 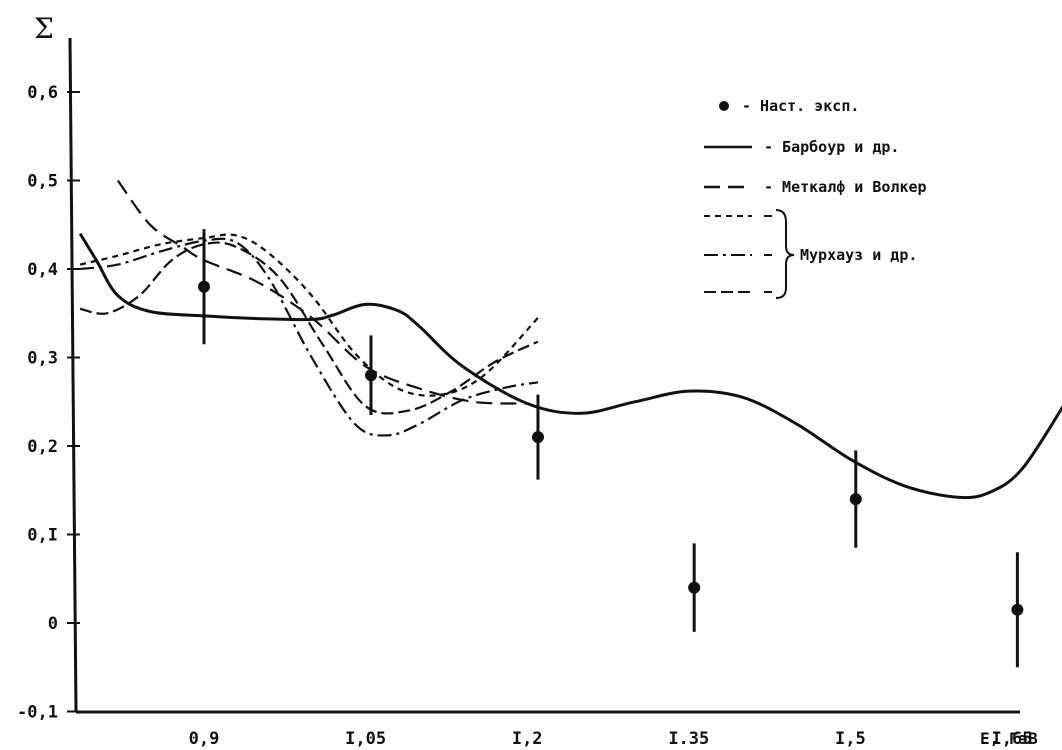 I want to click on y-tick-label: 0,2, so click(x=42, y=447).